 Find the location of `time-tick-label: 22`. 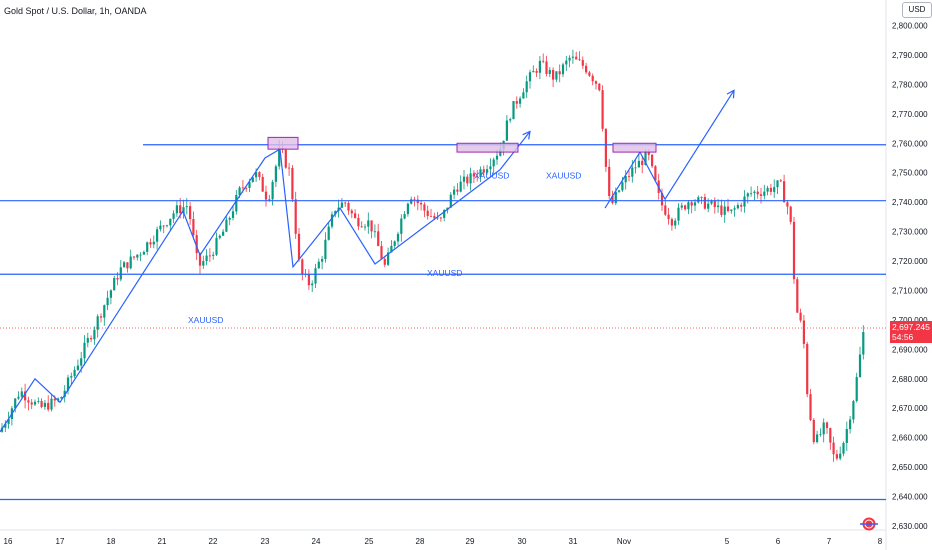

time-tick-label: 22 is located at coordinates (213, 541).